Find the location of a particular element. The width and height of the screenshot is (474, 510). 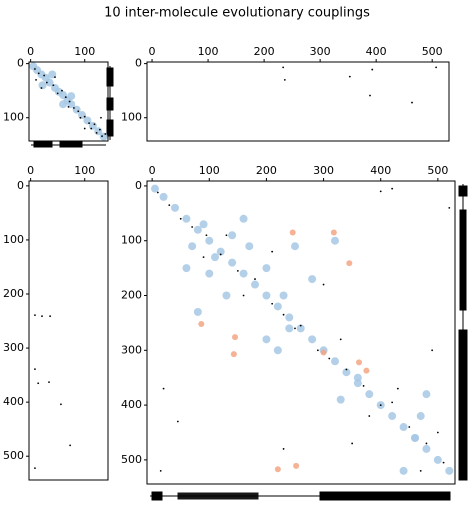

y-tick-label: 500 is located at coordinates (131, 459).